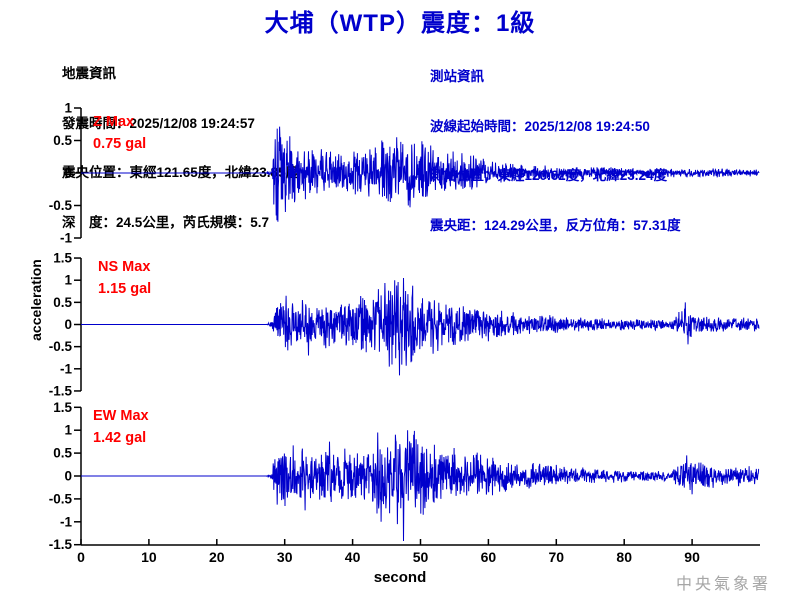  I want to click on ew-max-label: EW Max, so click(121, 416).